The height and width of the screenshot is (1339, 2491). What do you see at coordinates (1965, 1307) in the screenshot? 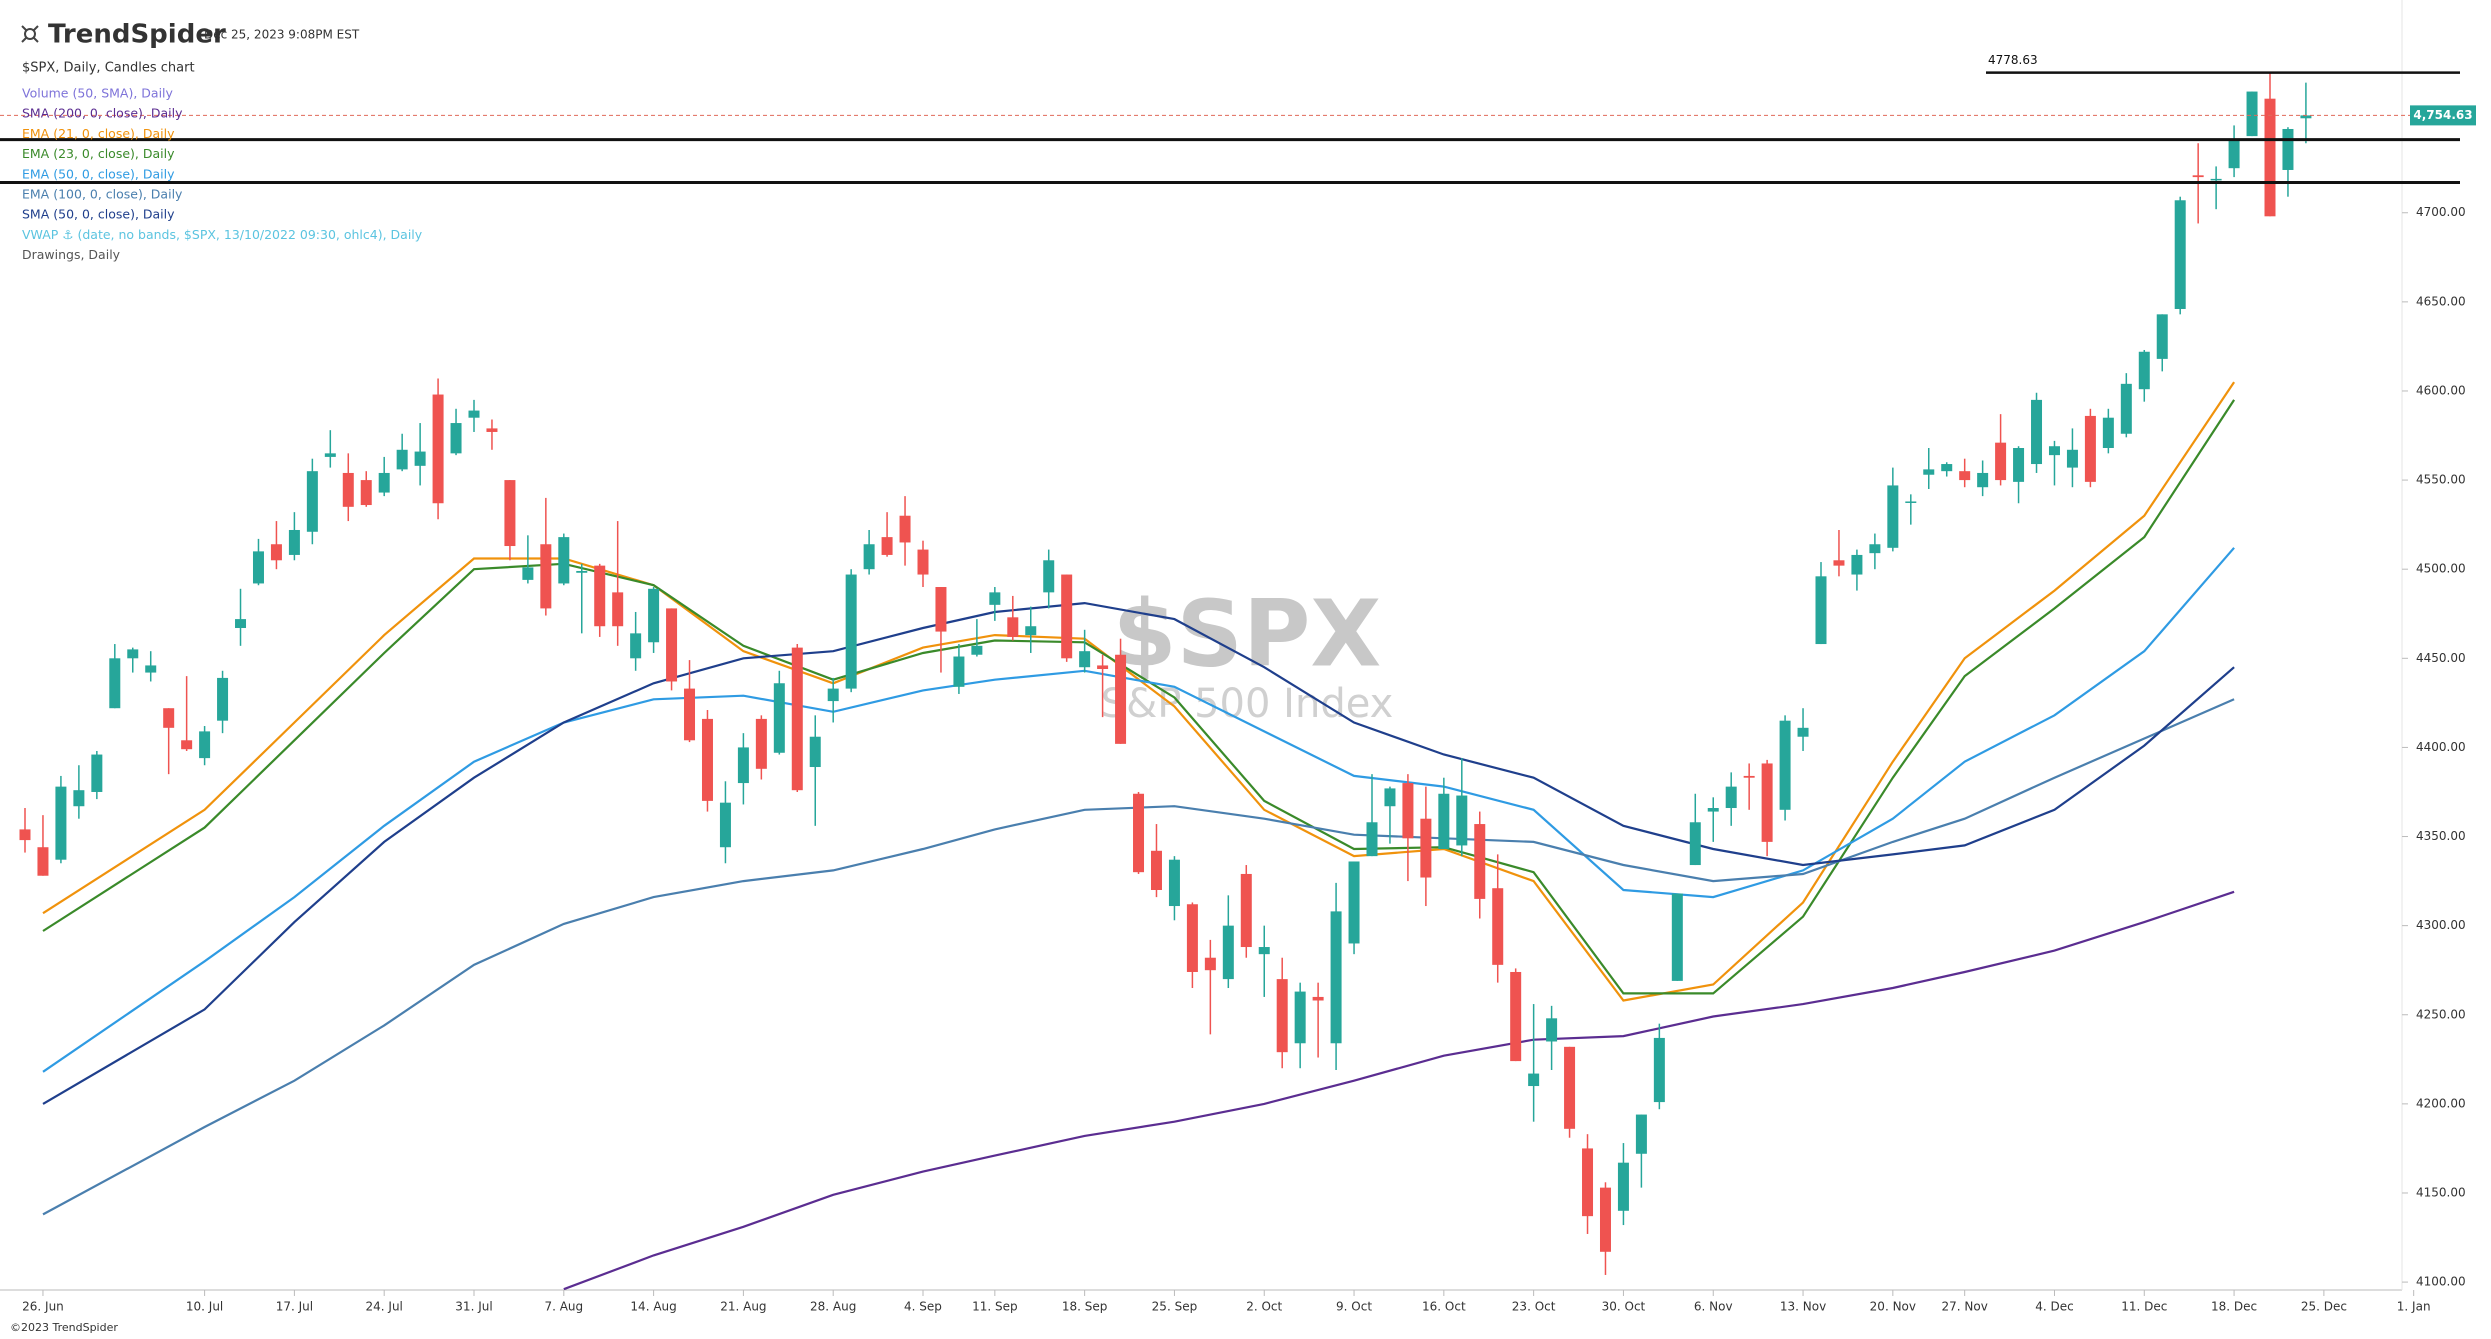
I see `x-tick-label: 27. Nov` at bounding box center [1965, 1307].